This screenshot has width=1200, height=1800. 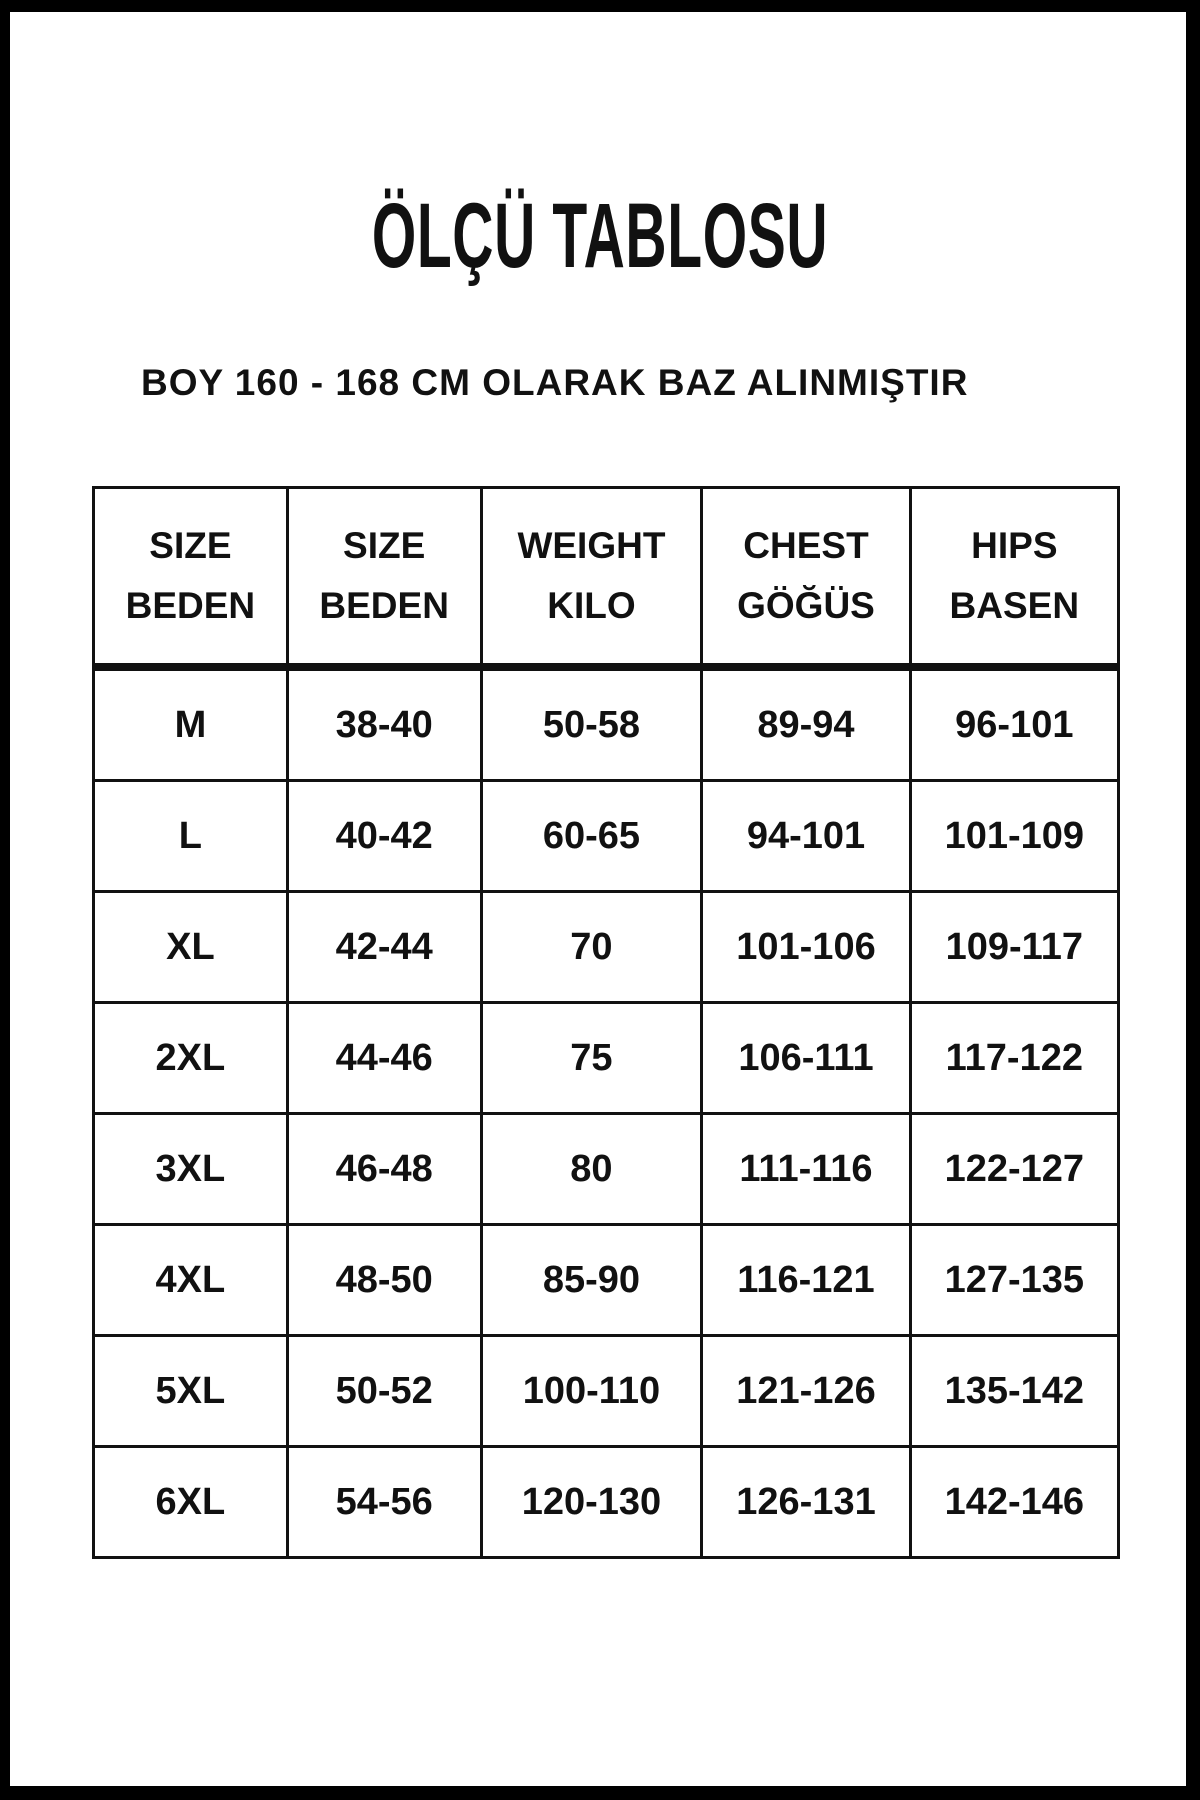 I want to click on table-cell: 50-58, so click(x=591, y=723).